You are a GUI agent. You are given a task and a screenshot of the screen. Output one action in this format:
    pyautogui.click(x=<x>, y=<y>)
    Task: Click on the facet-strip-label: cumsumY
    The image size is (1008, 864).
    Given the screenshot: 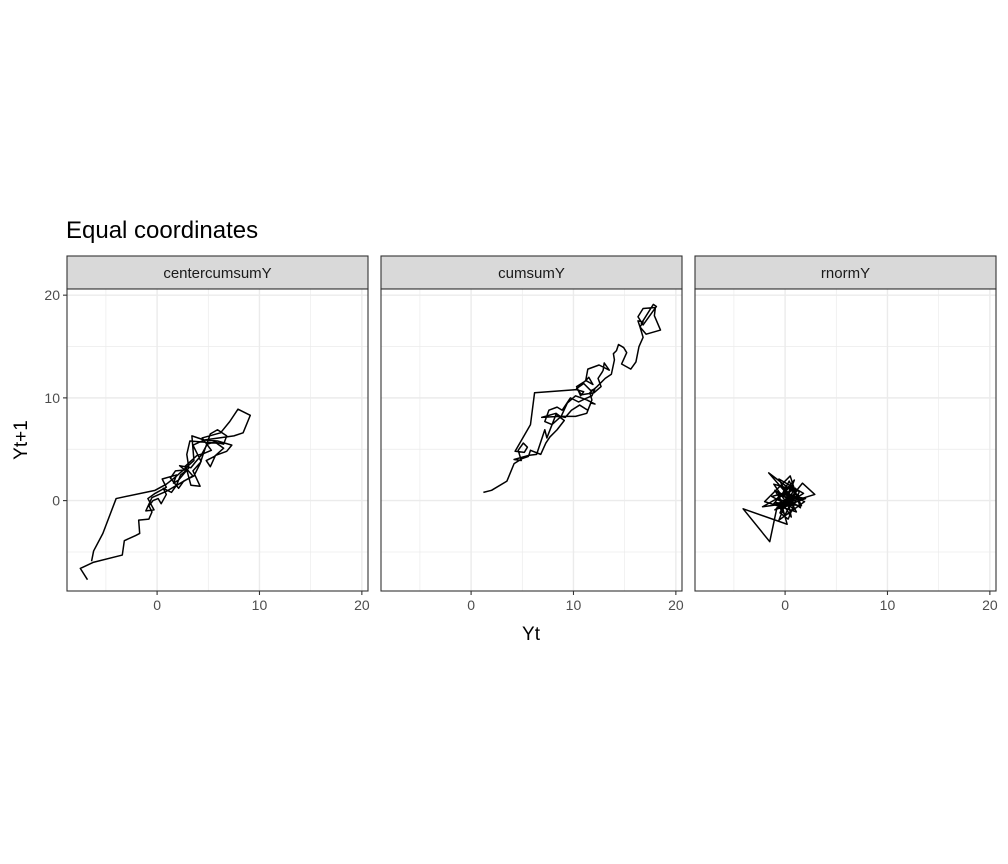 What is the action you would take?
    pyautogui.click(x=531, y=273)
    